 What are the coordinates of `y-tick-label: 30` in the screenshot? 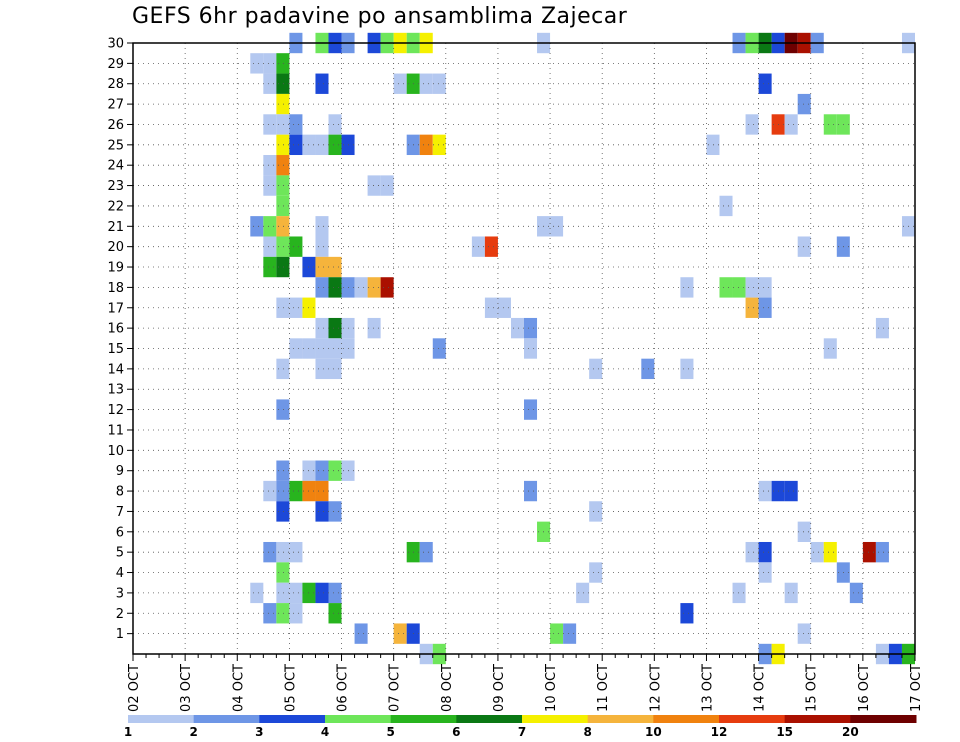 It's located at (115, 44).